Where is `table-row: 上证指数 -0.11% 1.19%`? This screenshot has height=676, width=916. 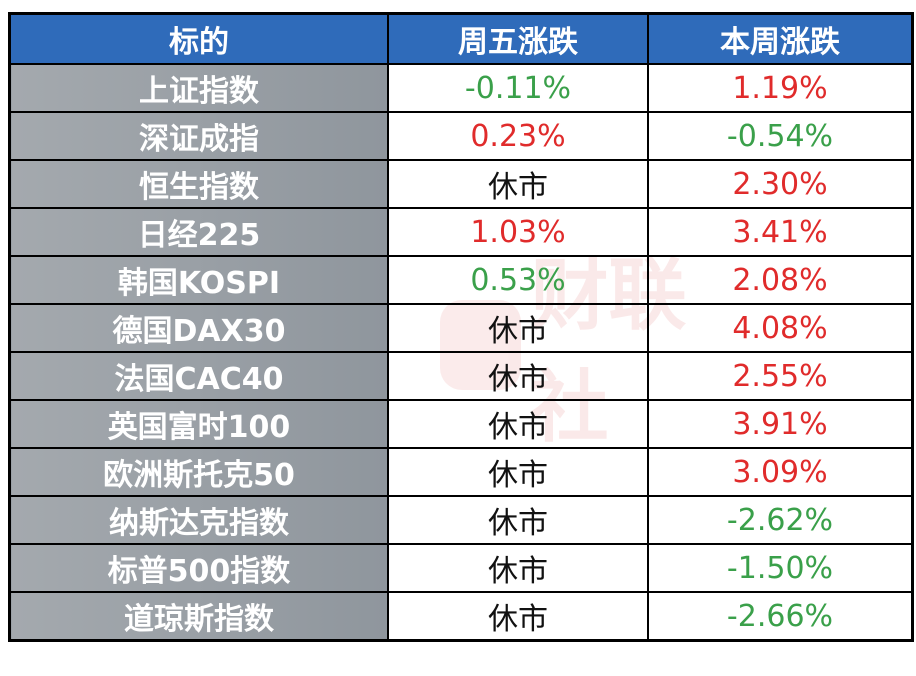
table-row: 上证指数 -0.11% 1.19% is located at coordinates (461, 88).